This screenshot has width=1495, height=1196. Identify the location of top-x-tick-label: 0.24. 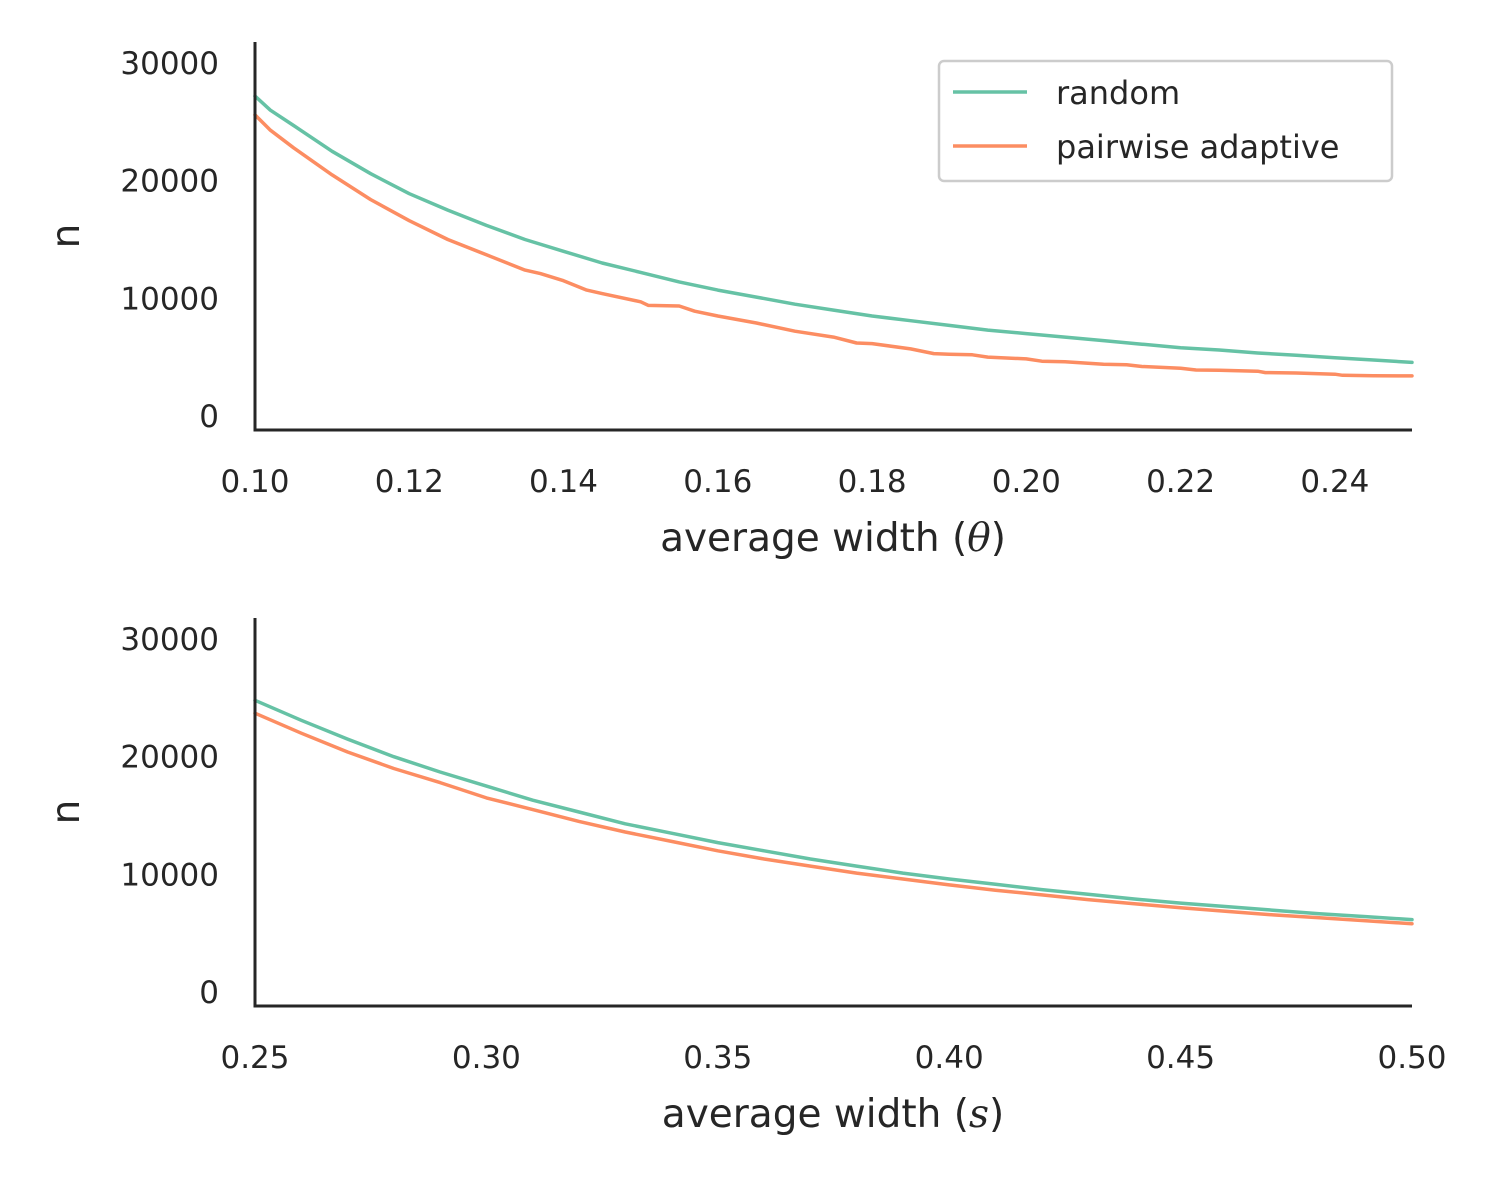
(1334, 482).